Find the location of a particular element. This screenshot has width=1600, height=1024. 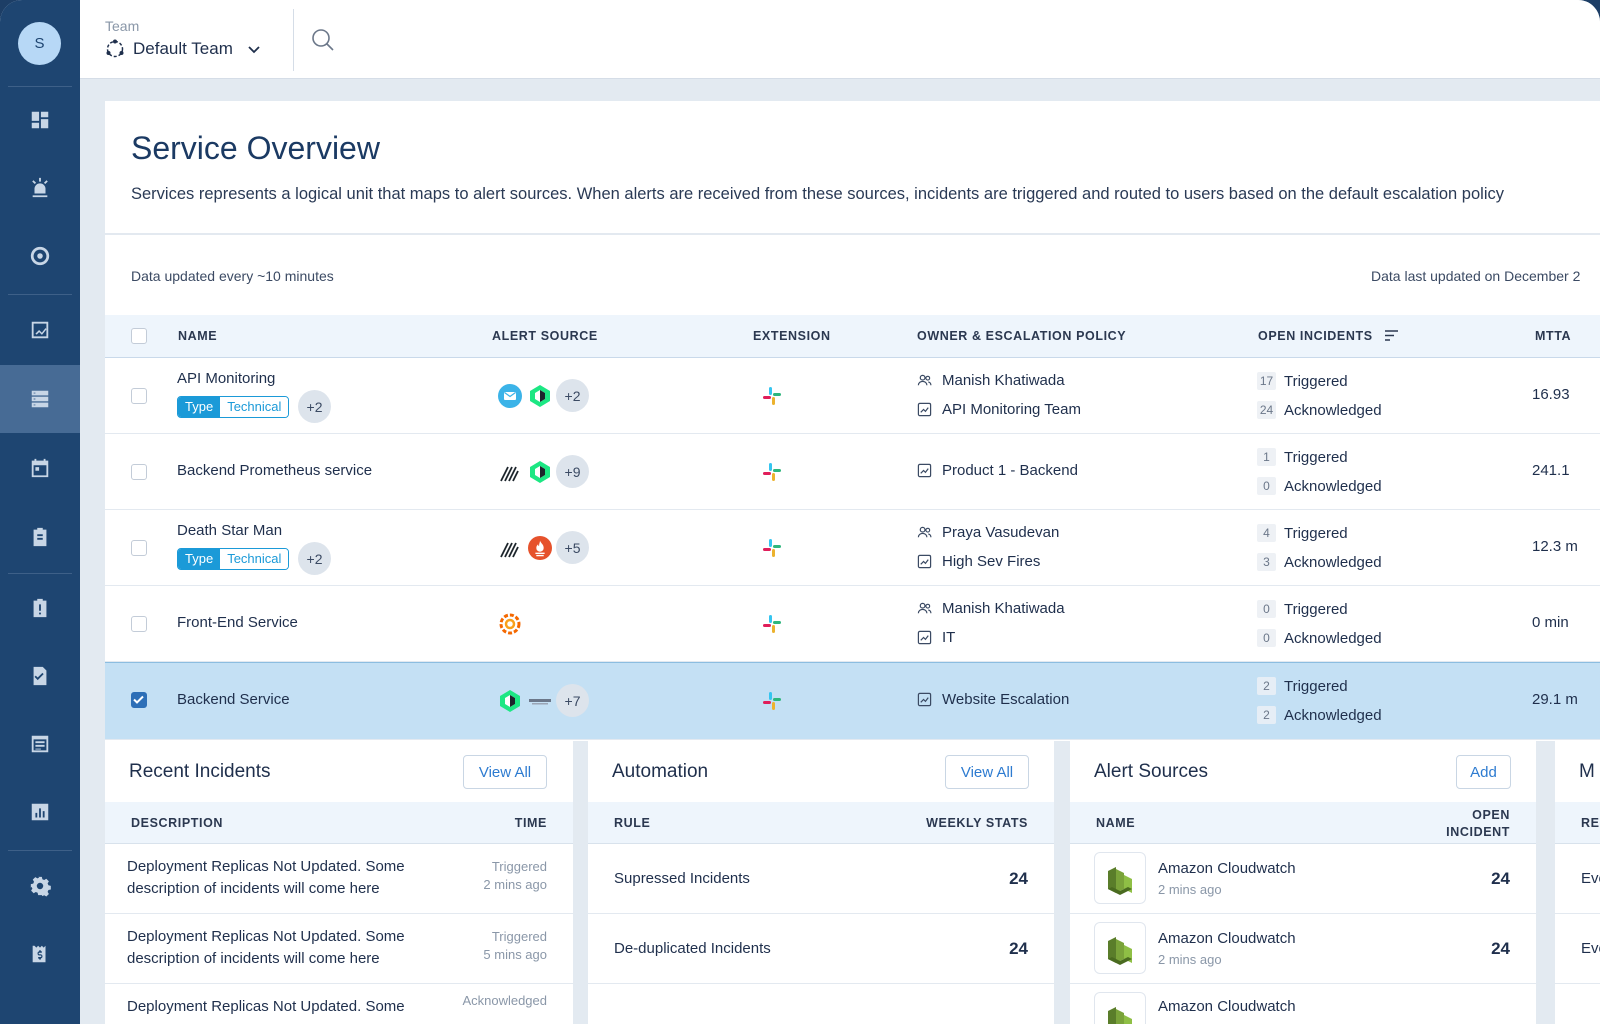

column-rule: RULE is located at coordinates (632, 823).